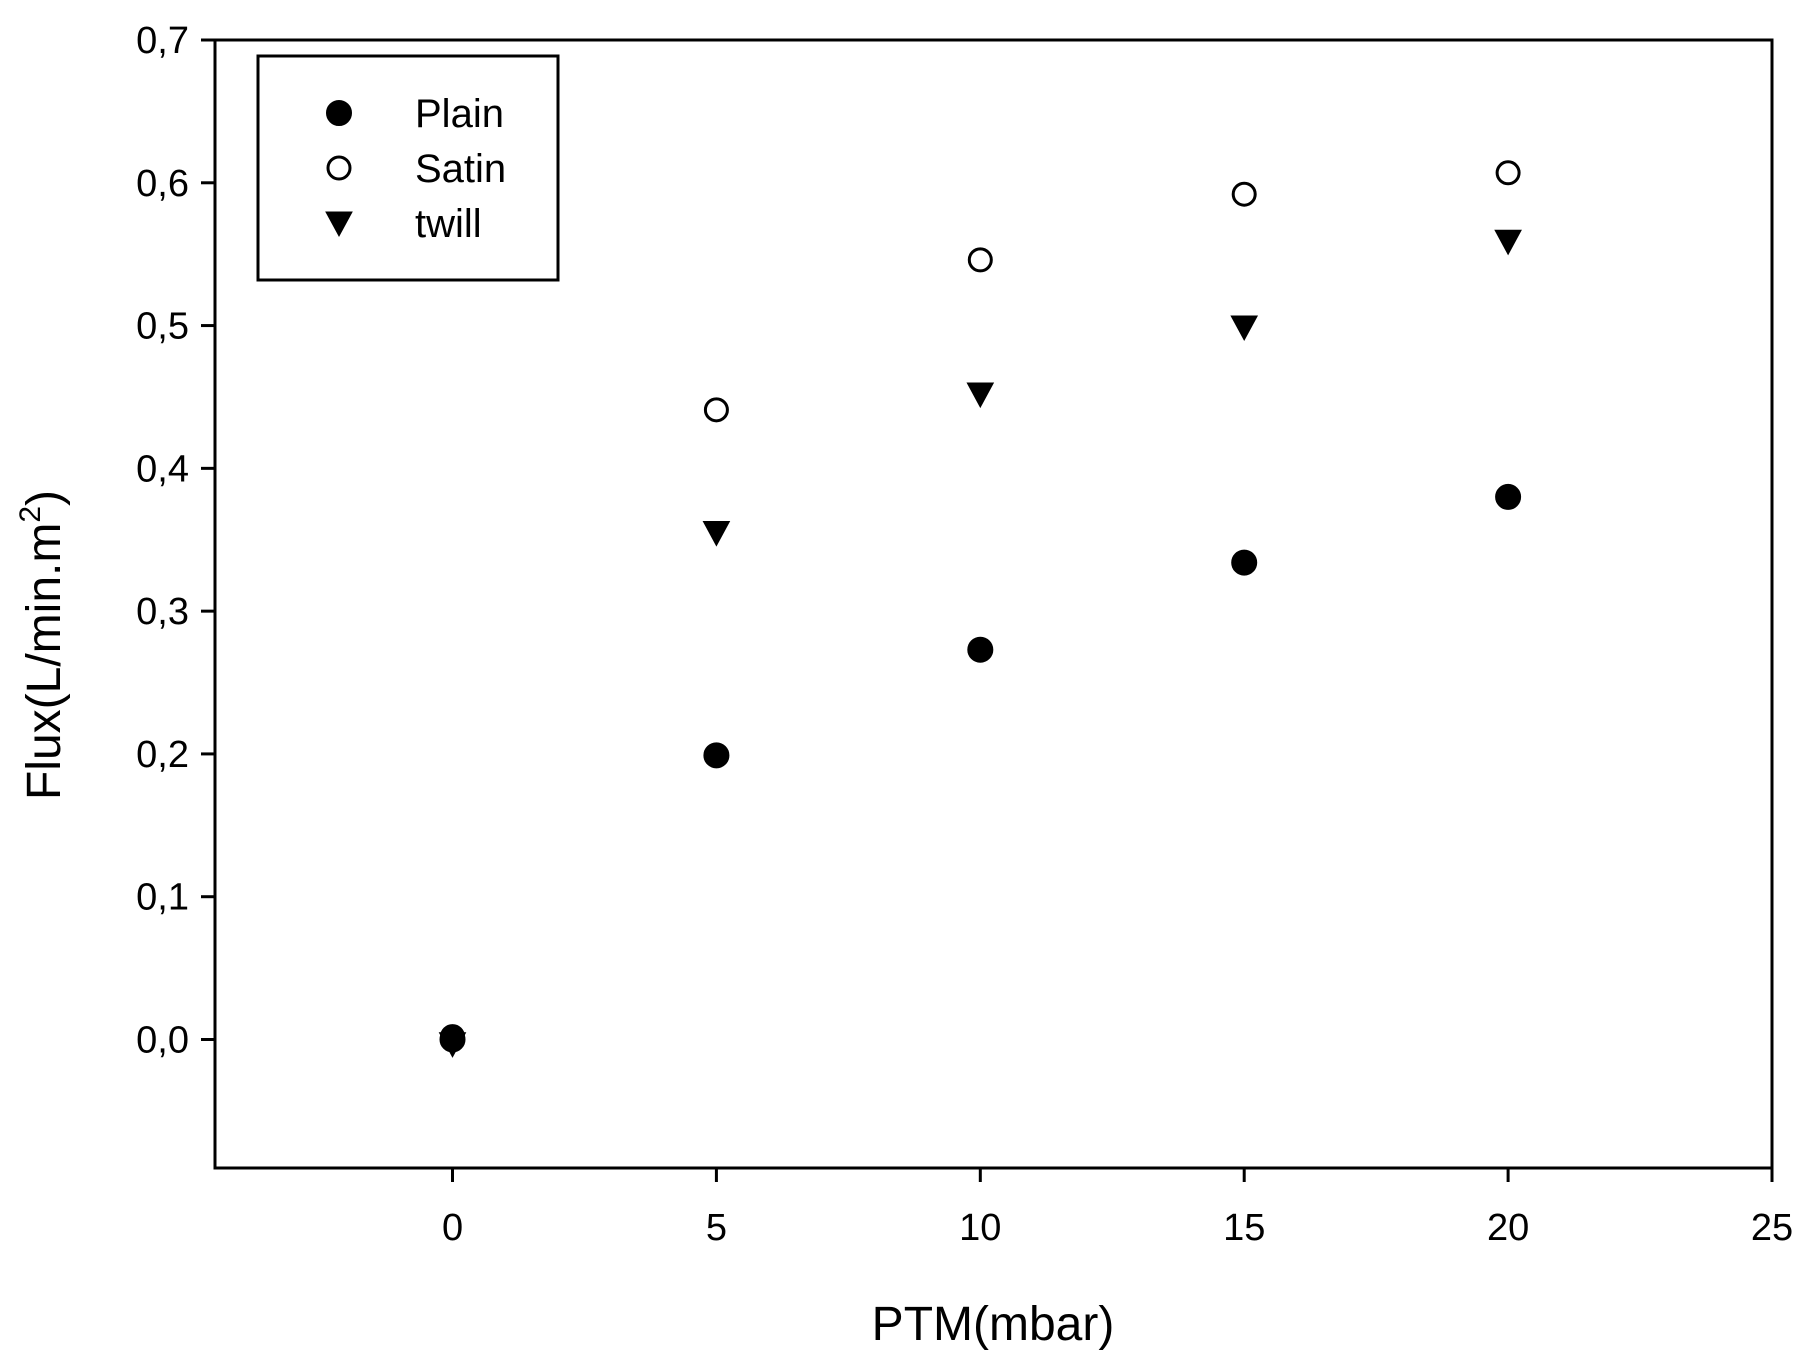 The height and width of the screenshot is (1368, 1810). What do you see at coordinates (460, 169) in the screenshot?
I see `legend-label-satin: Satin` at bounding box center [460, 169].